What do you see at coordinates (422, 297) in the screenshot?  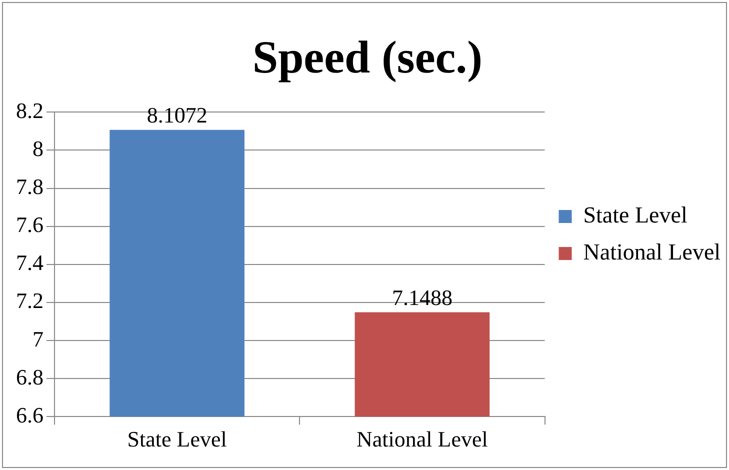 I see `data-label: 7.1488` at bounding box center [422, 297].